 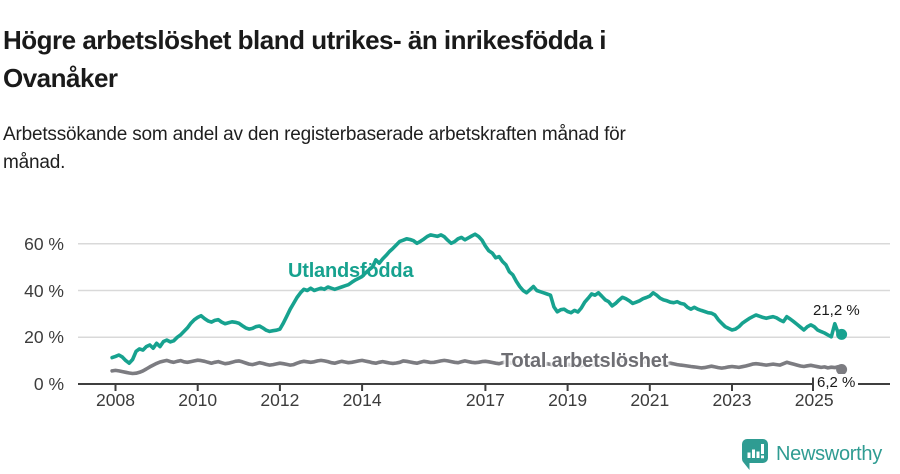 I want to click on series-line-total, so click(x=477, y=366).